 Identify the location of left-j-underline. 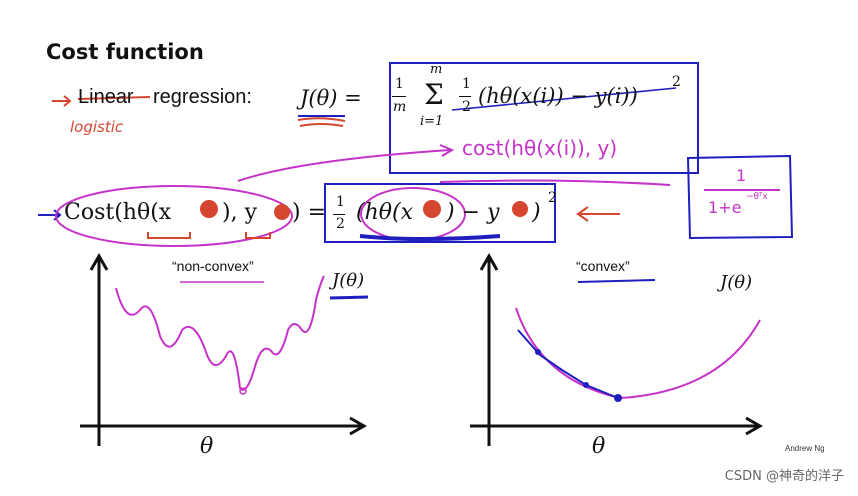
(349, 297).